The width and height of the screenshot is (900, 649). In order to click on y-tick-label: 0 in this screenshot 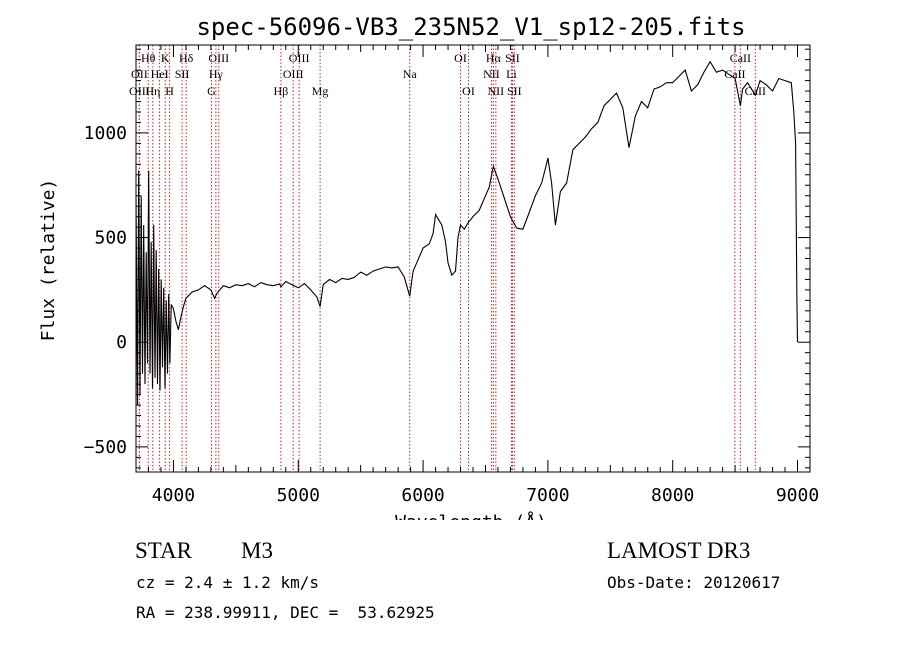, I will do `click(121, 342)`.